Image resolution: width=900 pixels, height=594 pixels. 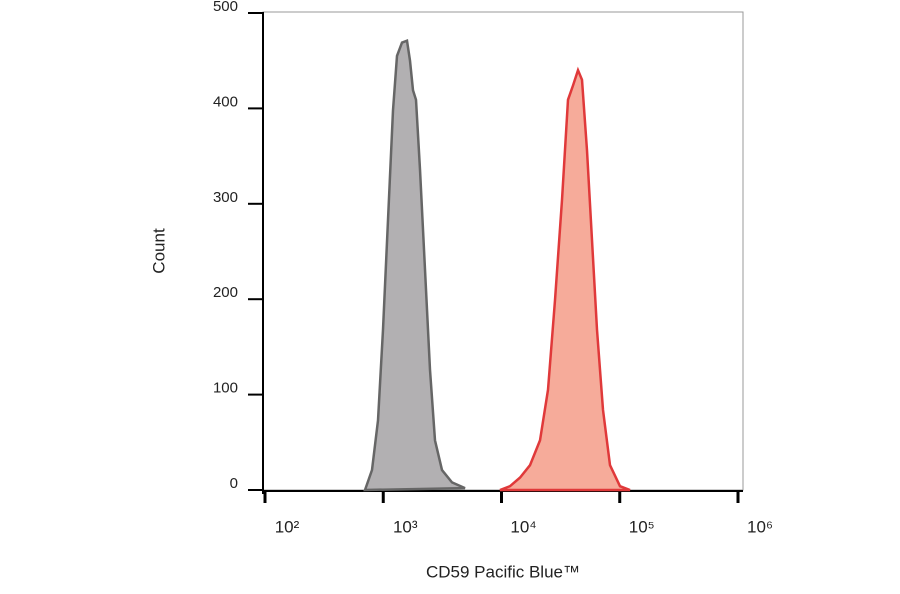 I want to click on y-tick-label: 0, so click(x=234, y=483).